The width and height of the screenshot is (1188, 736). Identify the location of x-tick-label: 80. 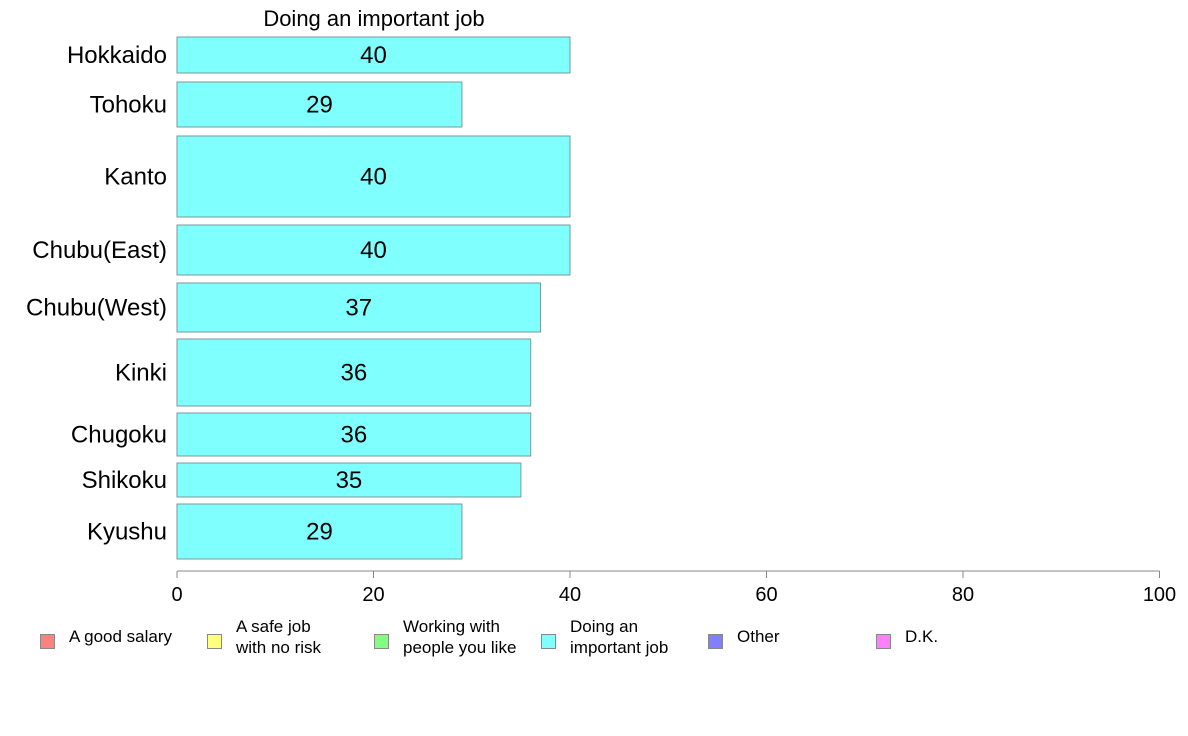
(963, 595).